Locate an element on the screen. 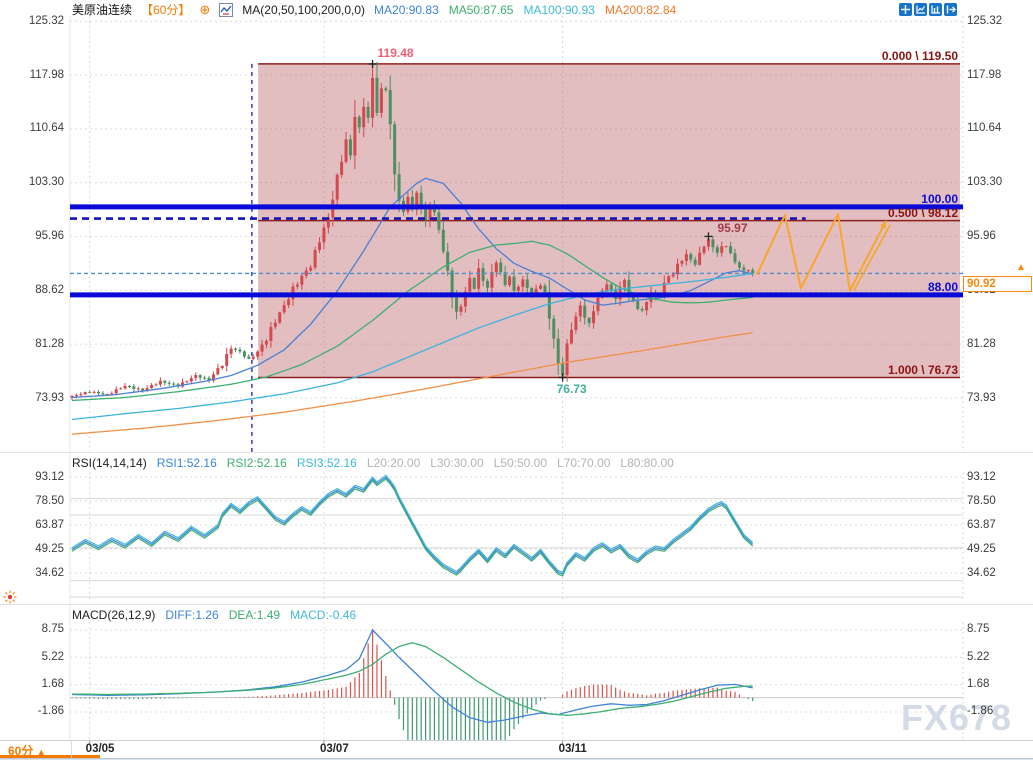 The width and height of the screenshot is (1033, 760). swing-high-annotation: 95.97 is located at coordinates (732, 228).